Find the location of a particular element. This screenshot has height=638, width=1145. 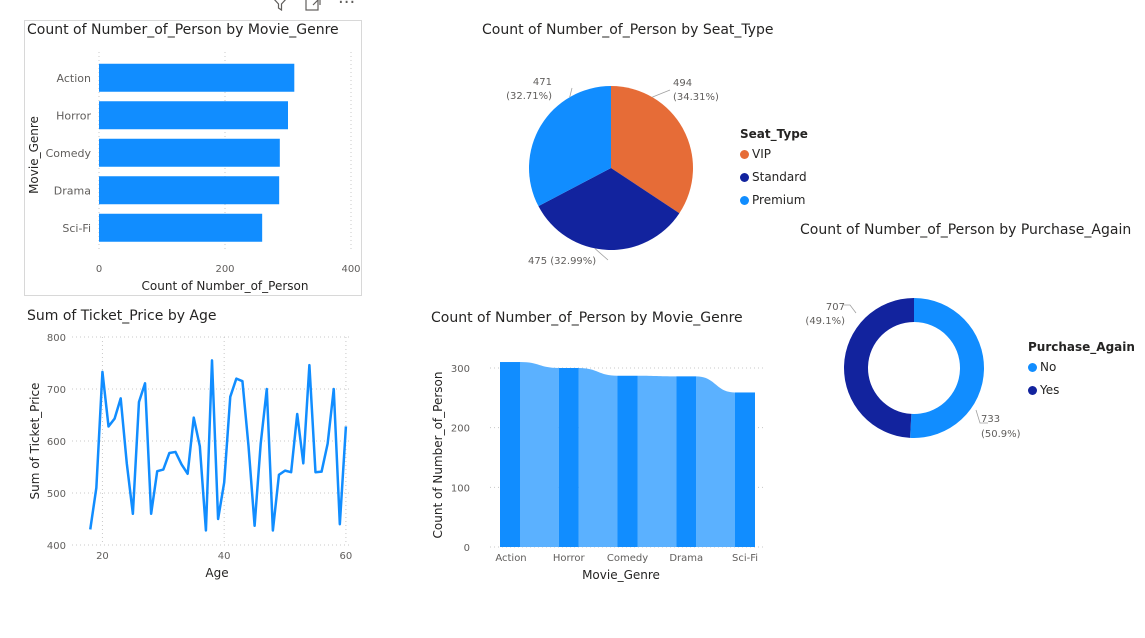

legend-item-standard: Standard is located at coordinates (774, 177).